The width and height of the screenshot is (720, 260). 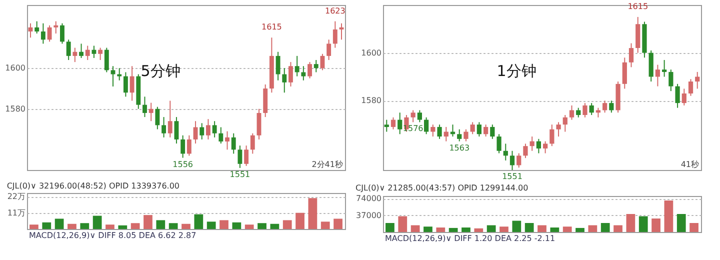 I want to click on chart-title: CJL(0)∨ 32196.00(48:52) OPID 1339376.00, so click(x=93, y=186).